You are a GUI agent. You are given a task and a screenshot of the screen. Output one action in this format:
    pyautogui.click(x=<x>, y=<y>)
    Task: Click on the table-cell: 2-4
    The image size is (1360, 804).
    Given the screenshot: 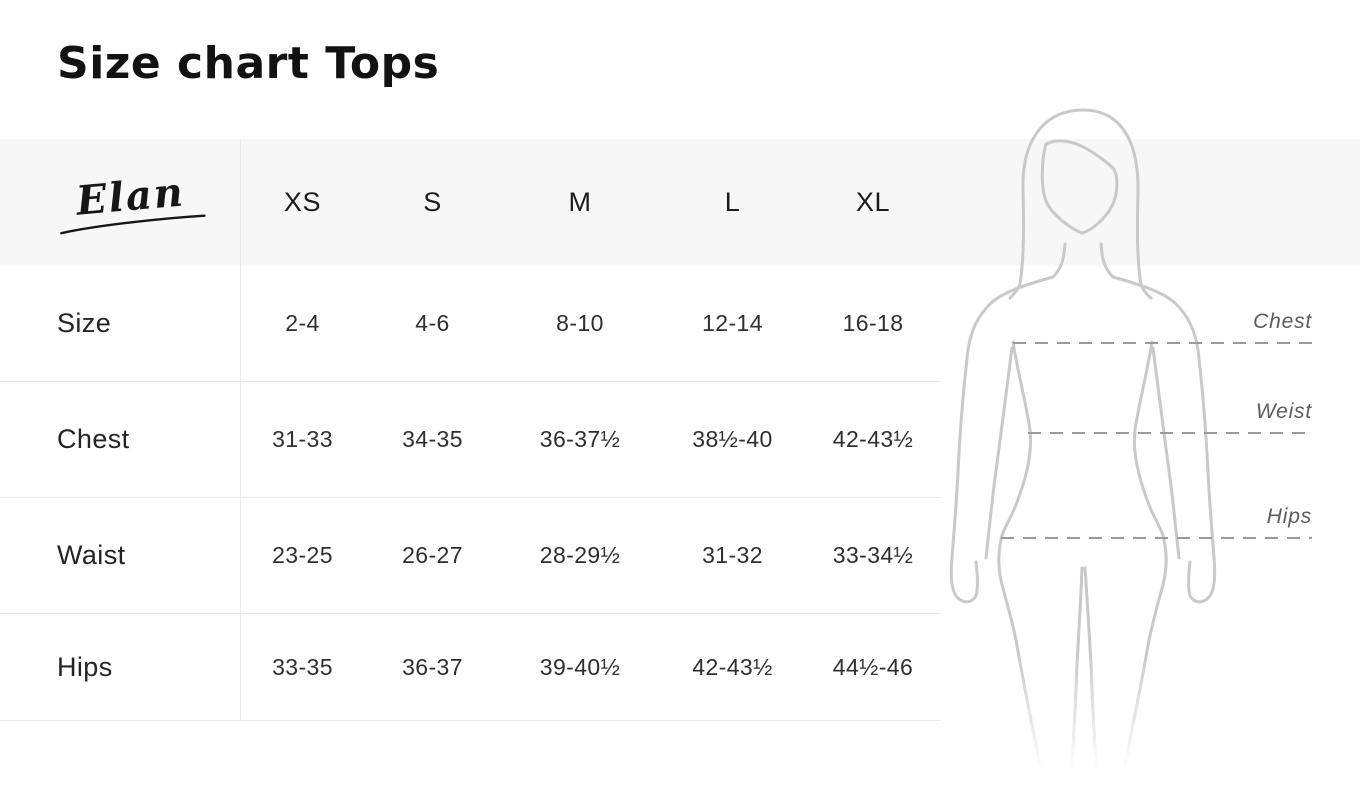 What is the action you would take?
    pyautogui.click(x=302, y=323)
    